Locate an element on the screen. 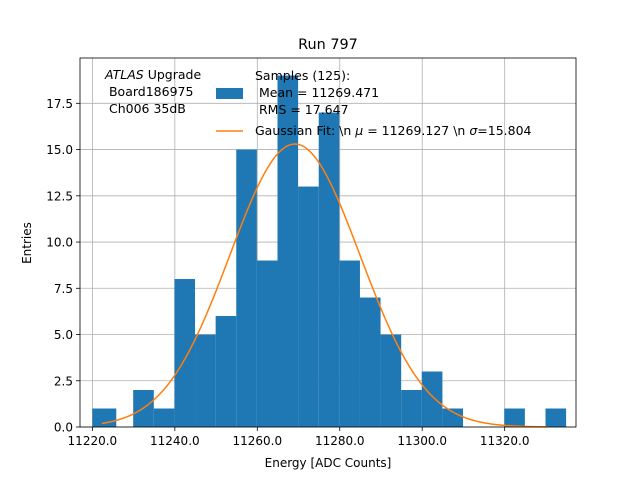 The width and height of the screenshot is (640, 480). y-tick-label: 12.5 is located at coordinates (59, 196).